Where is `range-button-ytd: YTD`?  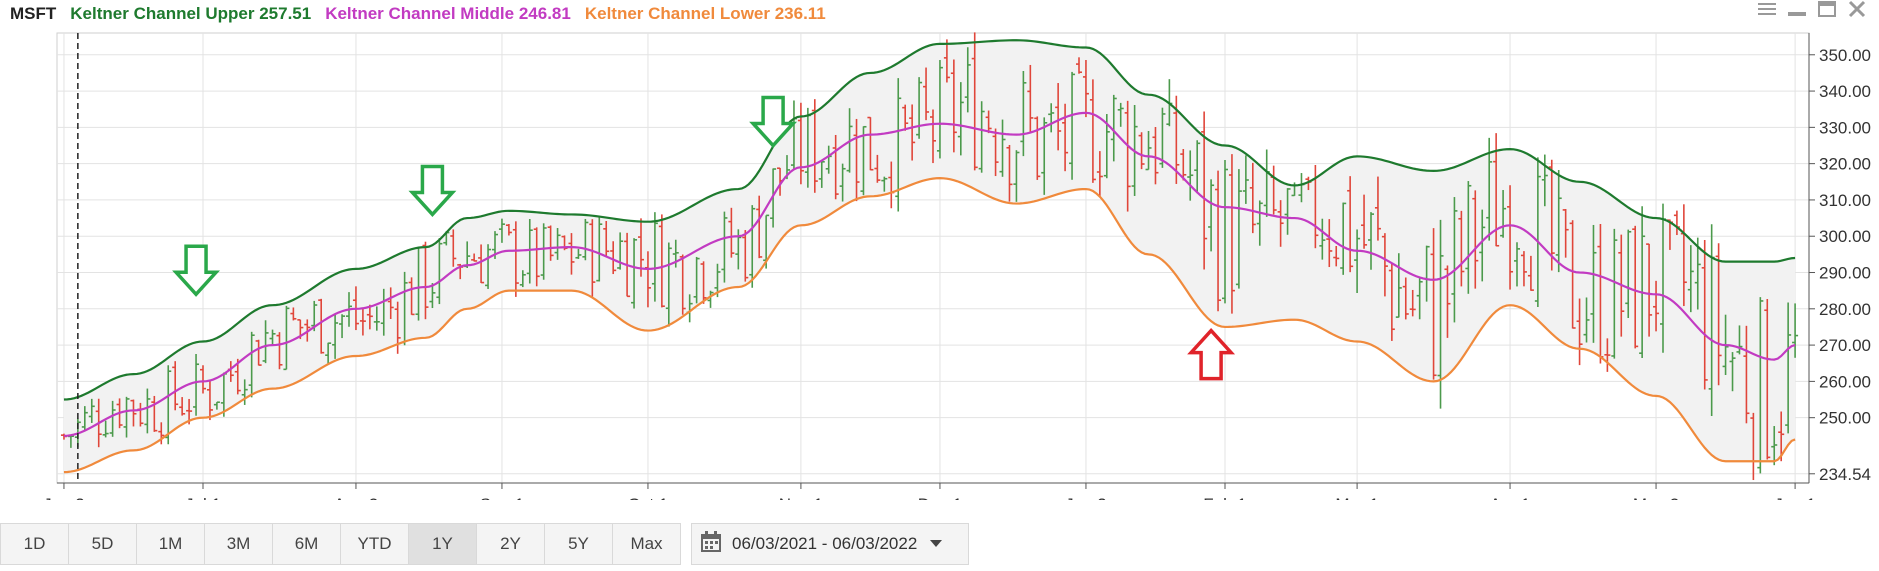
range-button-ytd: YTD is located at coordinates (374, 544).